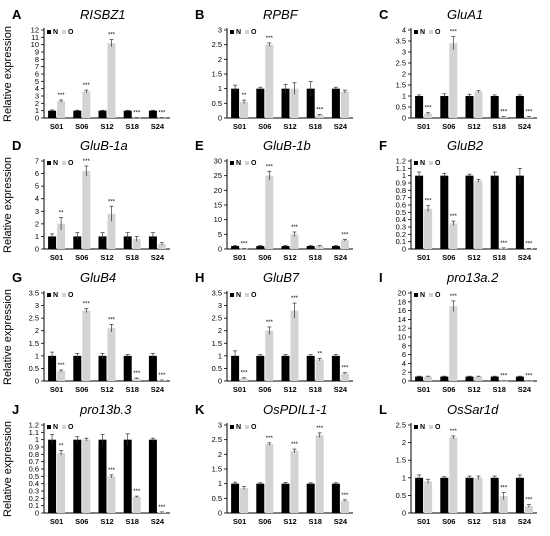 This screenshot has width=550, height=536. I want to click on panel-title: GluB-1b, so click(287, 145).